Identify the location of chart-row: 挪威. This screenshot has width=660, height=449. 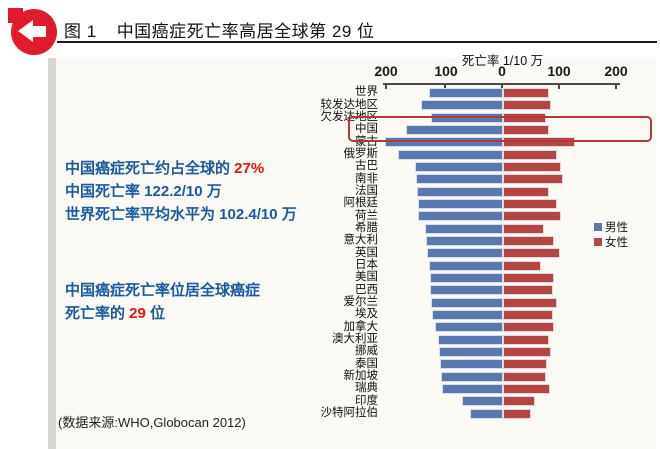
(429, 352).